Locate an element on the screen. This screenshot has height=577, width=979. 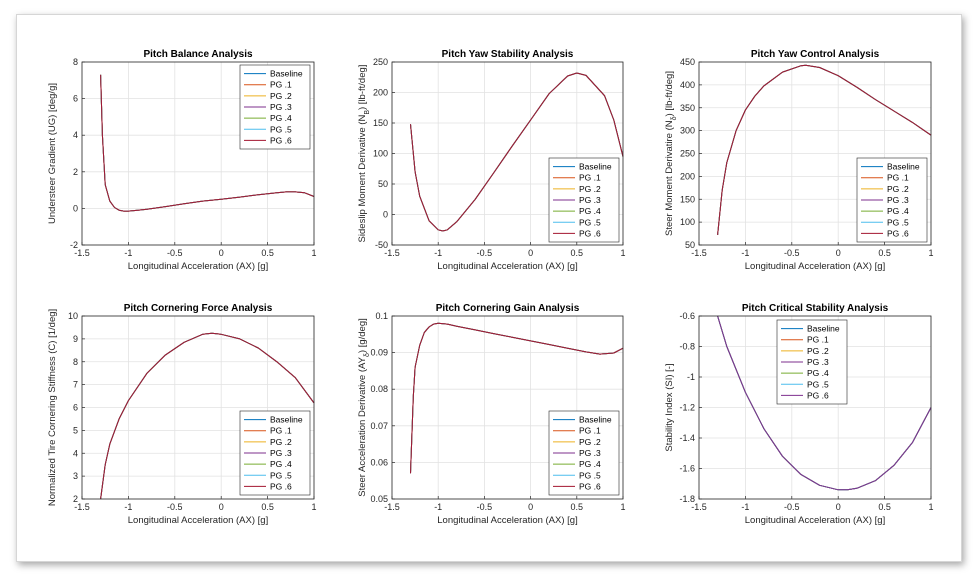
y-tick-label: 8 is located at coordinates (75, 62).